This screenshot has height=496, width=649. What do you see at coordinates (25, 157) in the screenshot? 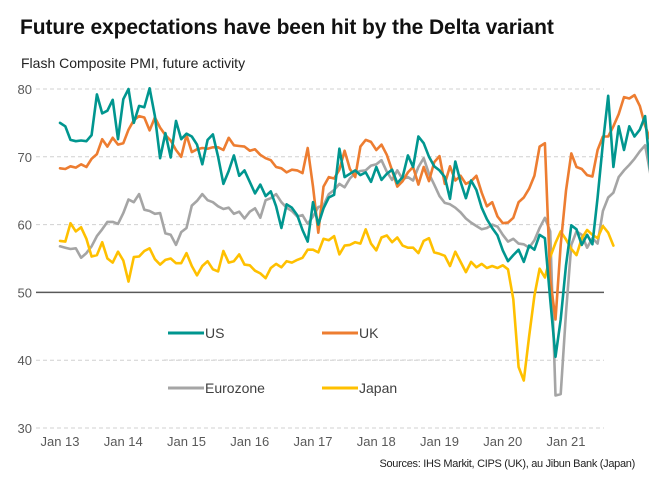
I see `y-tick-label: 70` at bounding box center [25, 157].